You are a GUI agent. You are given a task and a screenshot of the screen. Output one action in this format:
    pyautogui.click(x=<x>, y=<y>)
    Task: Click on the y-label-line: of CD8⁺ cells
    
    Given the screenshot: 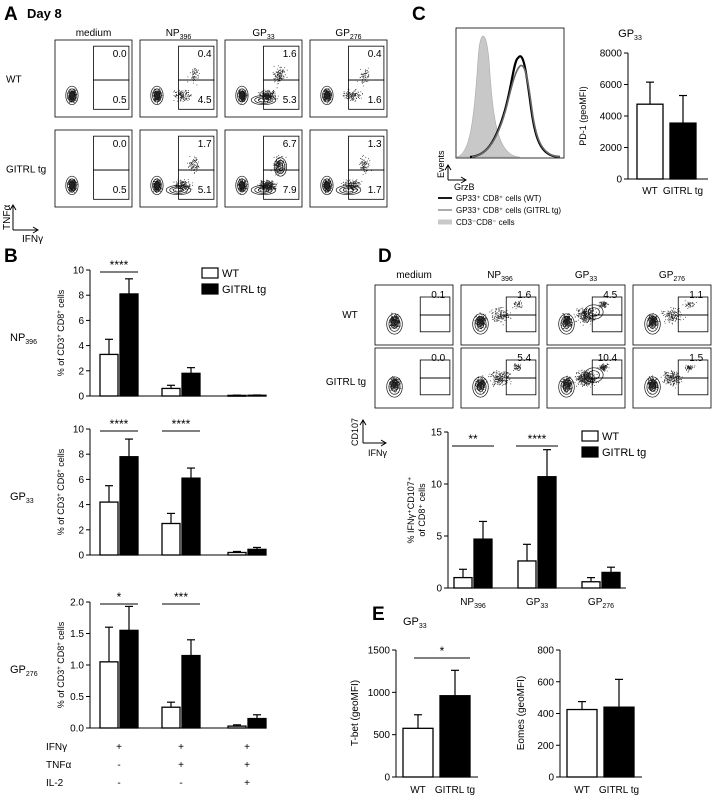 What is the action you would take?
    pyautogui.click(x=422, y=510)
    